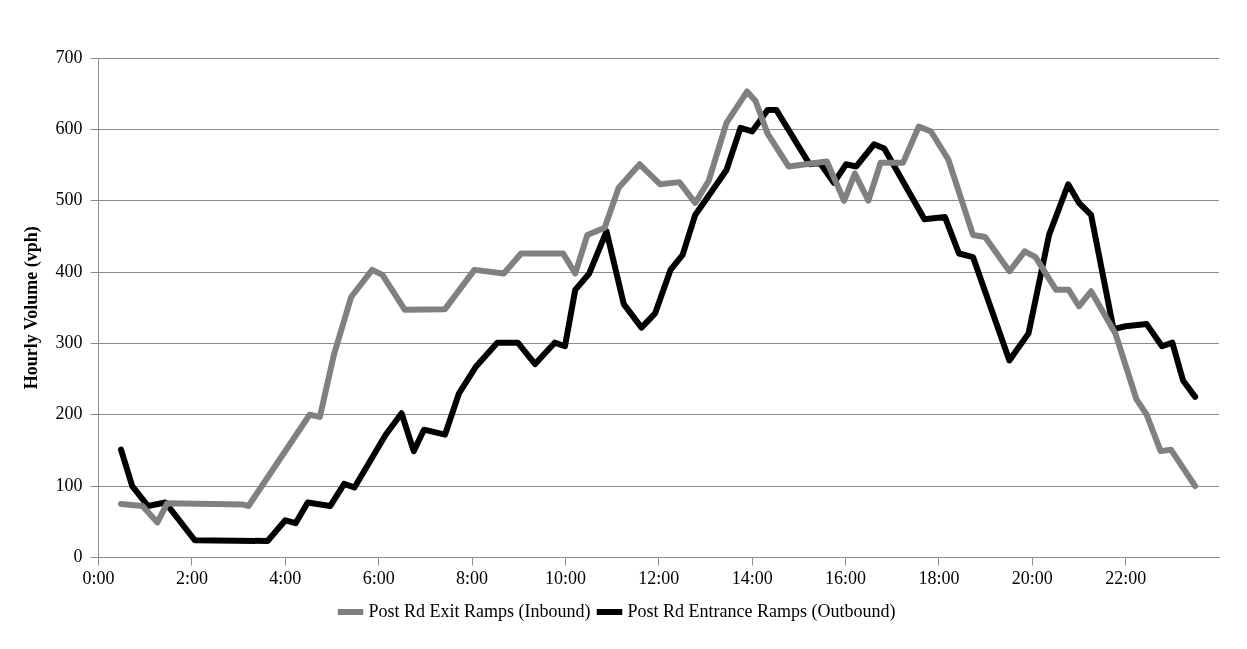 Image resolution: width=1247 pixels, height=649 pixels. What do you see at coordinates (69, 342) in the screenshot?
I see `y-tick-label: 300` at bounding box center [69, 342].